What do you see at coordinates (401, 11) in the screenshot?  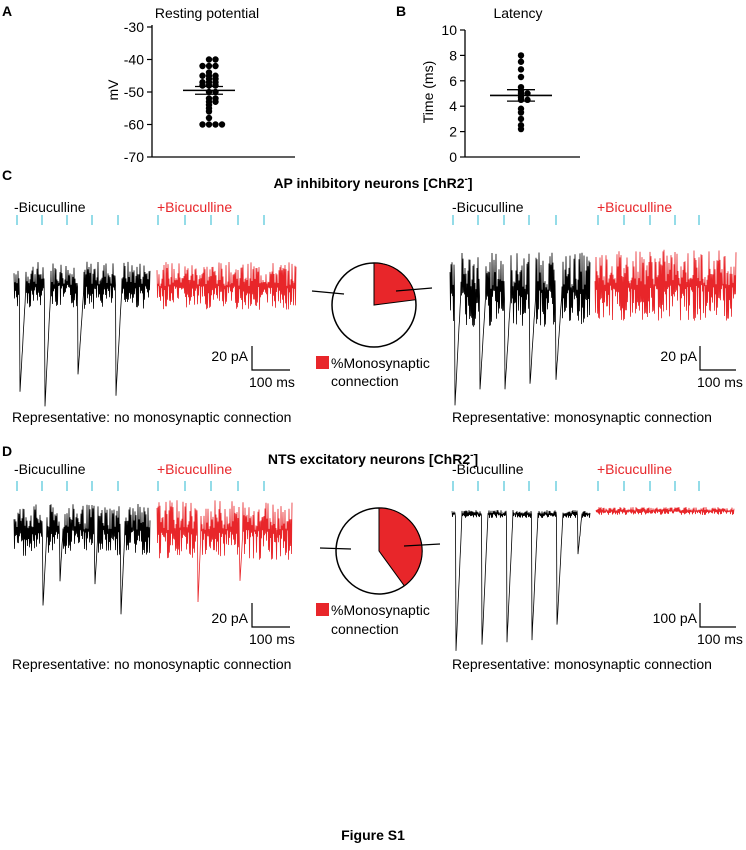 I see `panel-letter-b: B` at bounding box center [401, 11].